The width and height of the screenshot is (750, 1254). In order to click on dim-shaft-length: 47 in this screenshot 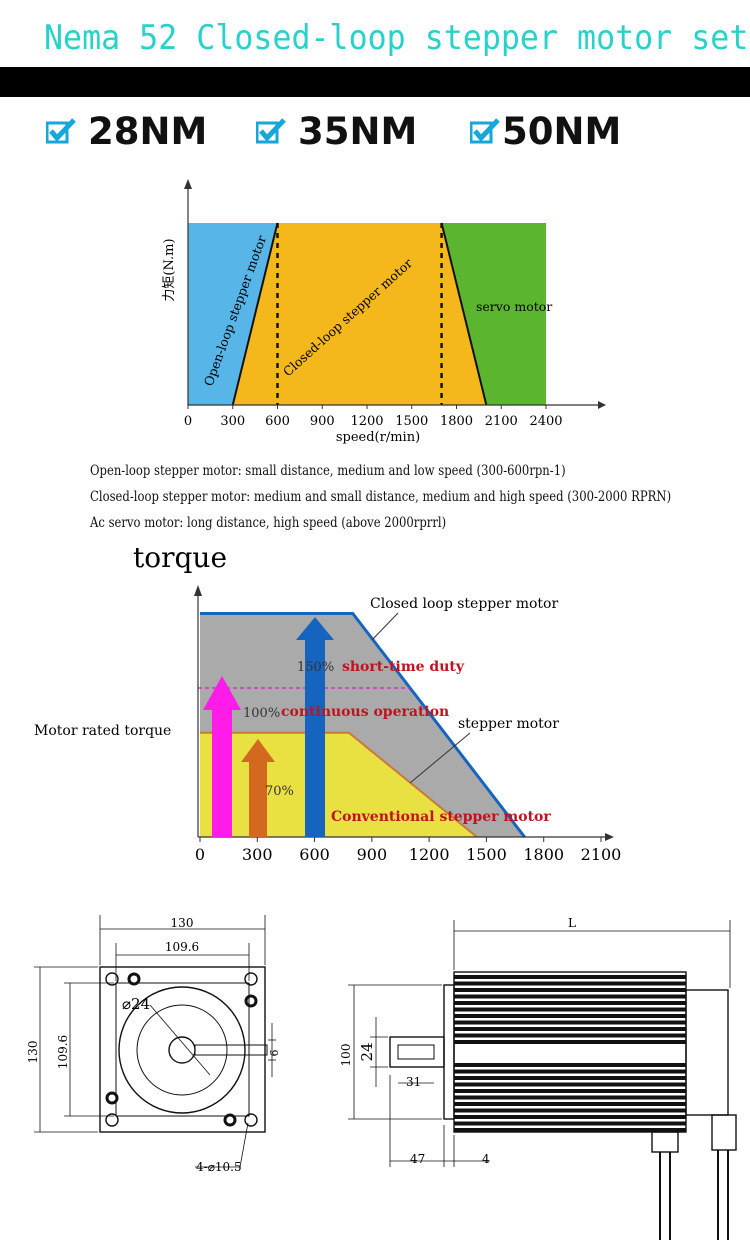, I will do `click(417, 1159)`.